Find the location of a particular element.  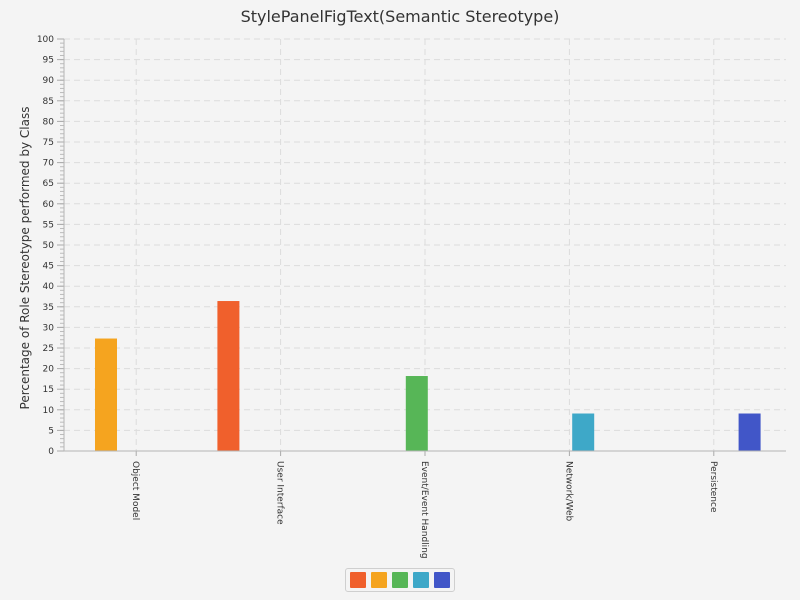

y-tick-label: 40 is located at coordinates (49, 287).